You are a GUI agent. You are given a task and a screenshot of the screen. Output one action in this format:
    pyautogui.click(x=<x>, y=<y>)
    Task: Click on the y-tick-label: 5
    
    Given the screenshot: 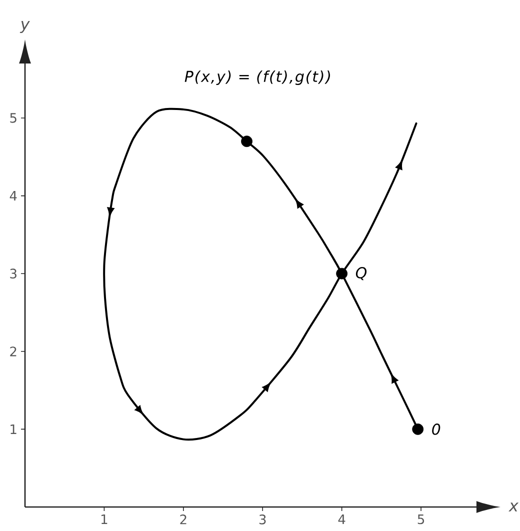 What is the action you would take?
    pyautogui.click(x=13, y=118)
    